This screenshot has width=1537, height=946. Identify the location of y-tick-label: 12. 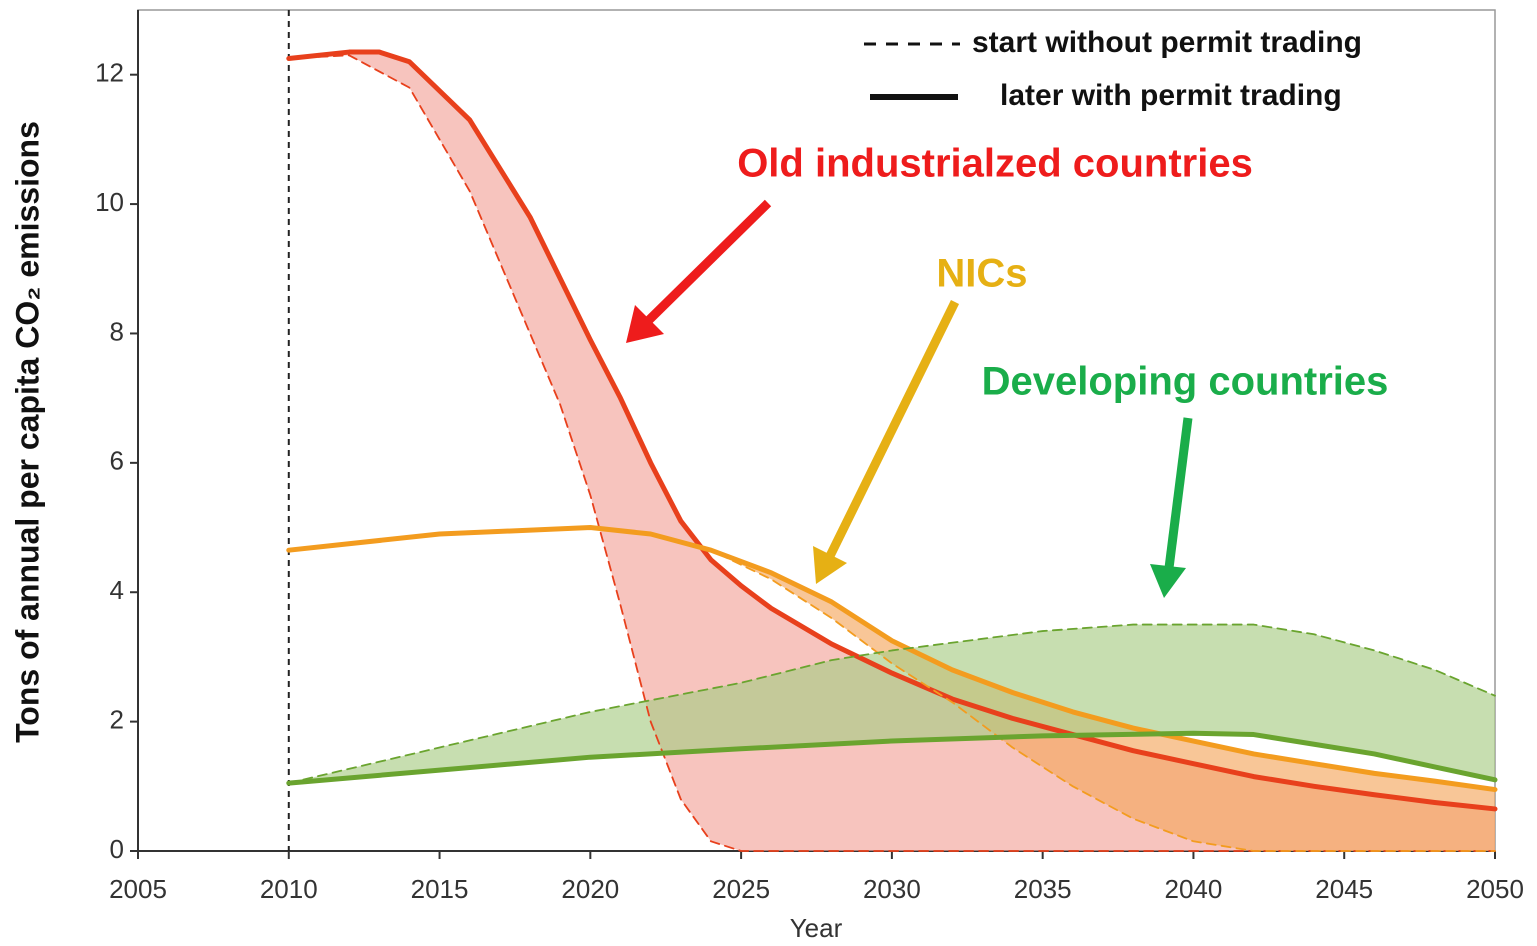
(109, 73).